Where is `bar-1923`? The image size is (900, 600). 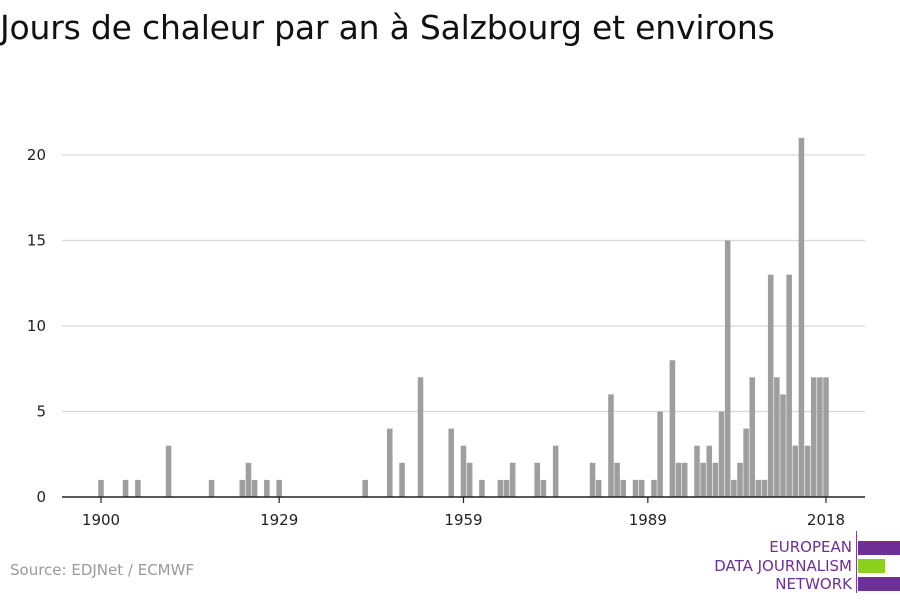
bar-1923 is located at coordinates (242, 488).